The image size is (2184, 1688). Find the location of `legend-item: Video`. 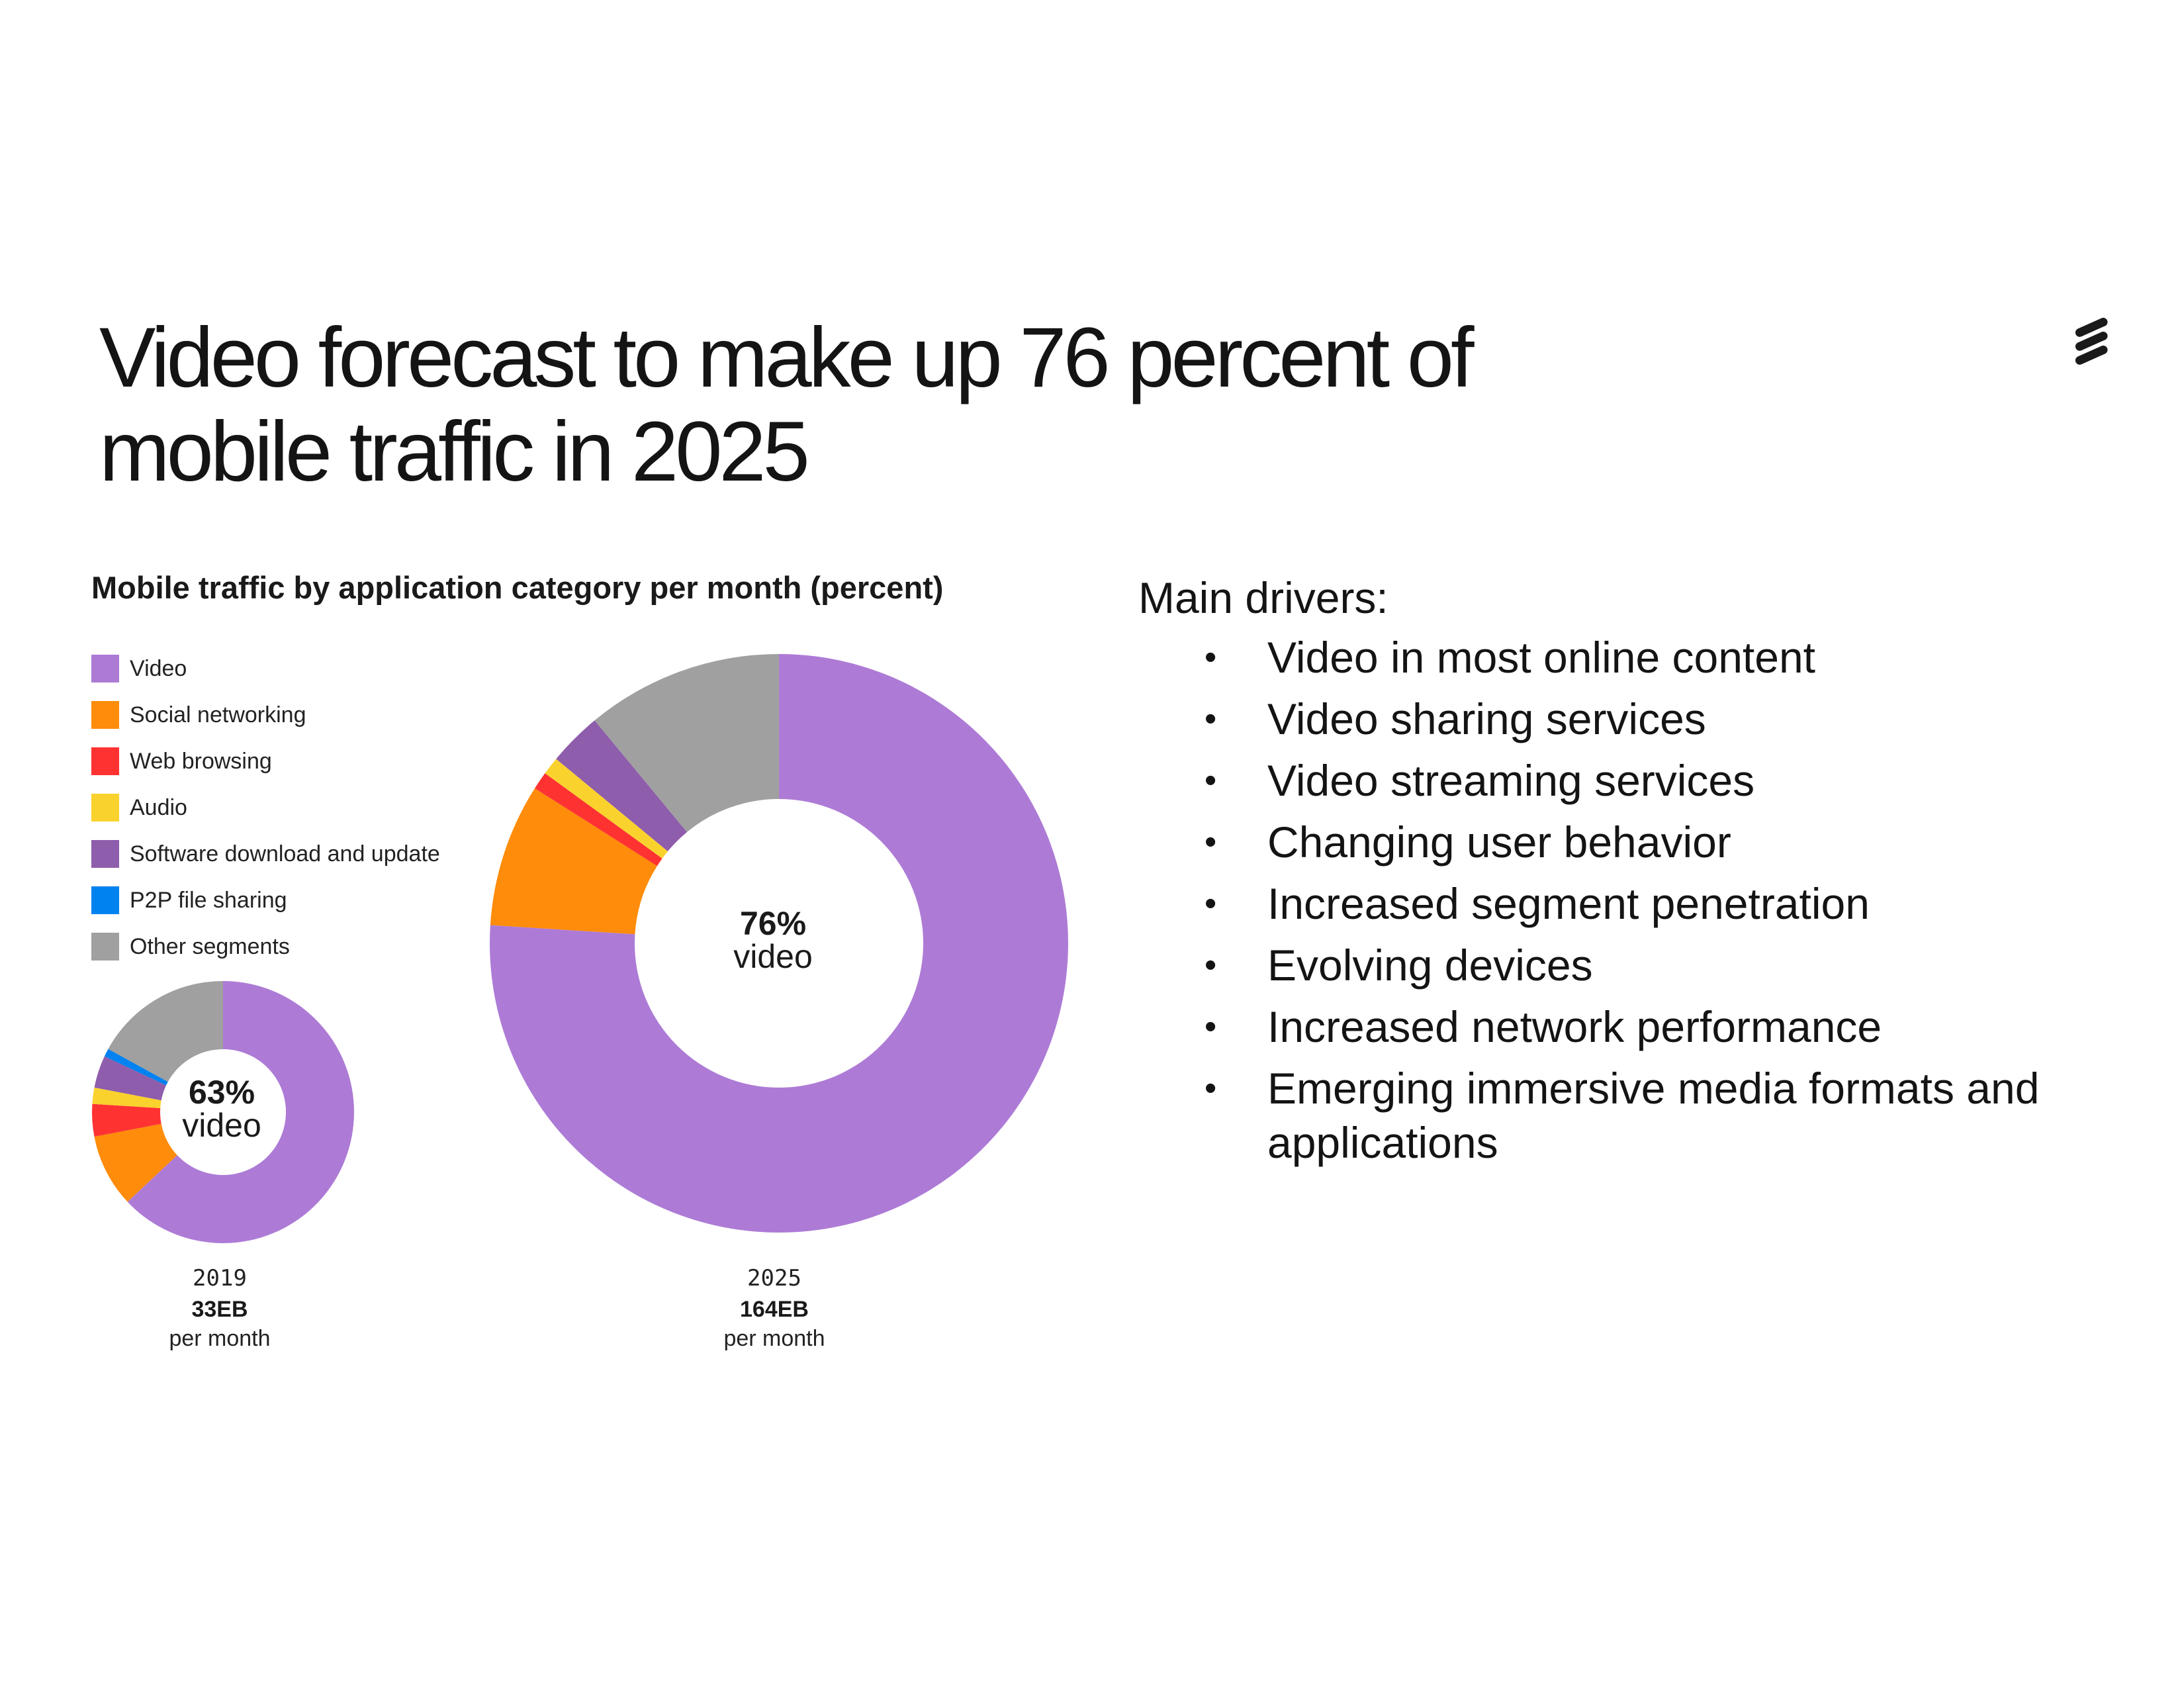

legend-item: Video is located at coordinates (303, 668).